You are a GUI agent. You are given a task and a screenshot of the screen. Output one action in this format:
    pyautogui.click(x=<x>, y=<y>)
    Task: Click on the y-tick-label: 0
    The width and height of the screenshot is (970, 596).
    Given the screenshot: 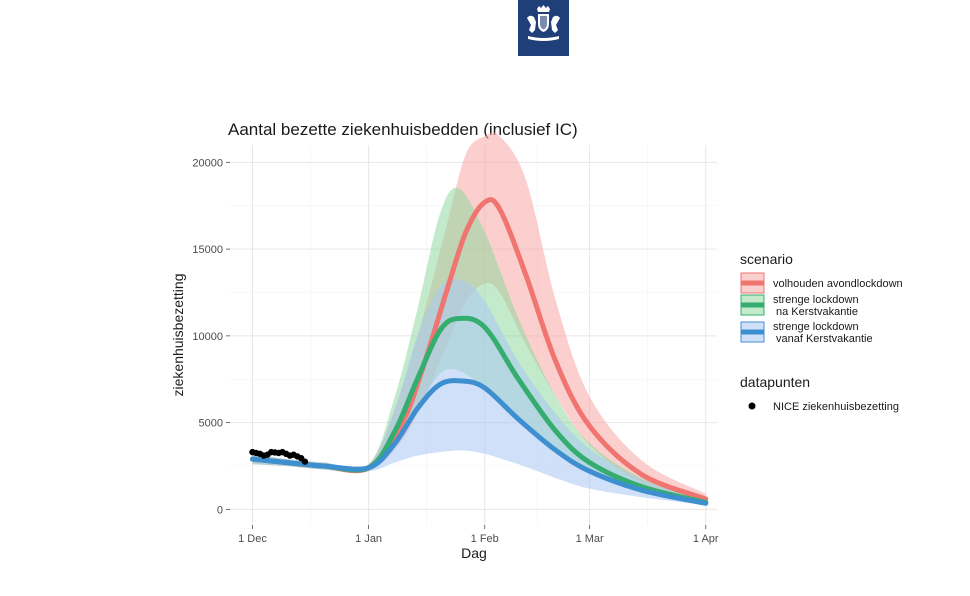 What is the action you would take?
    pyautogui.click(x=220, y=510)
    